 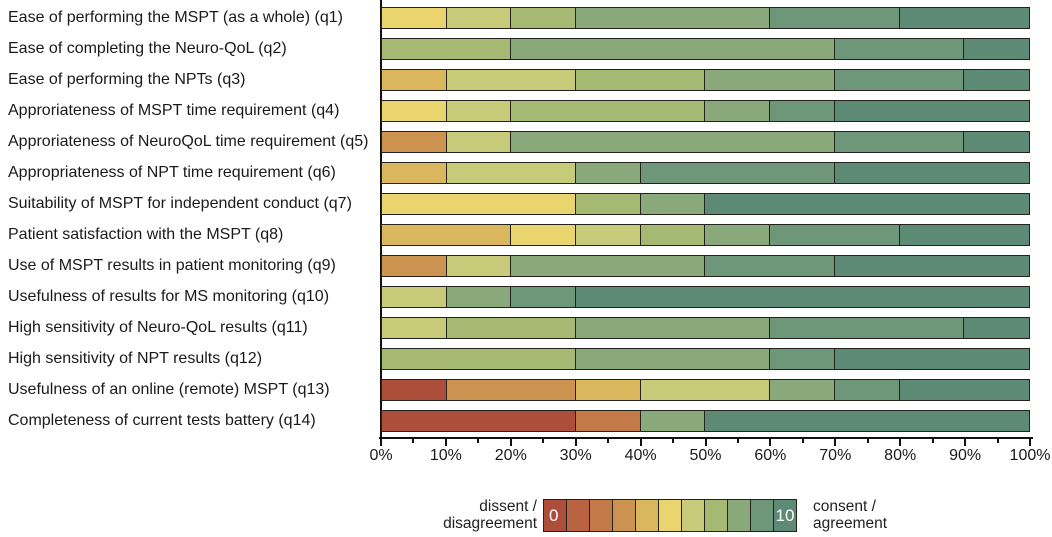 What do you see at coordinates (1030, 455) in the screenshot?
I see `x-tick-label: 100%` at bounding box center [1030, 455].